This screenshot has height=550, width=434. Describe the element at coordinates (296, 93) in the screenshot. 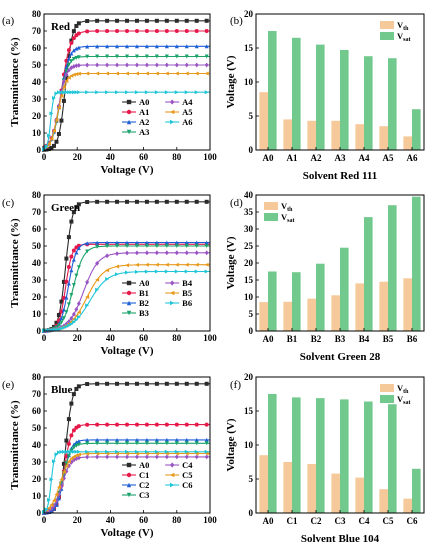

I see `bar-Vsat-A1` at that location.